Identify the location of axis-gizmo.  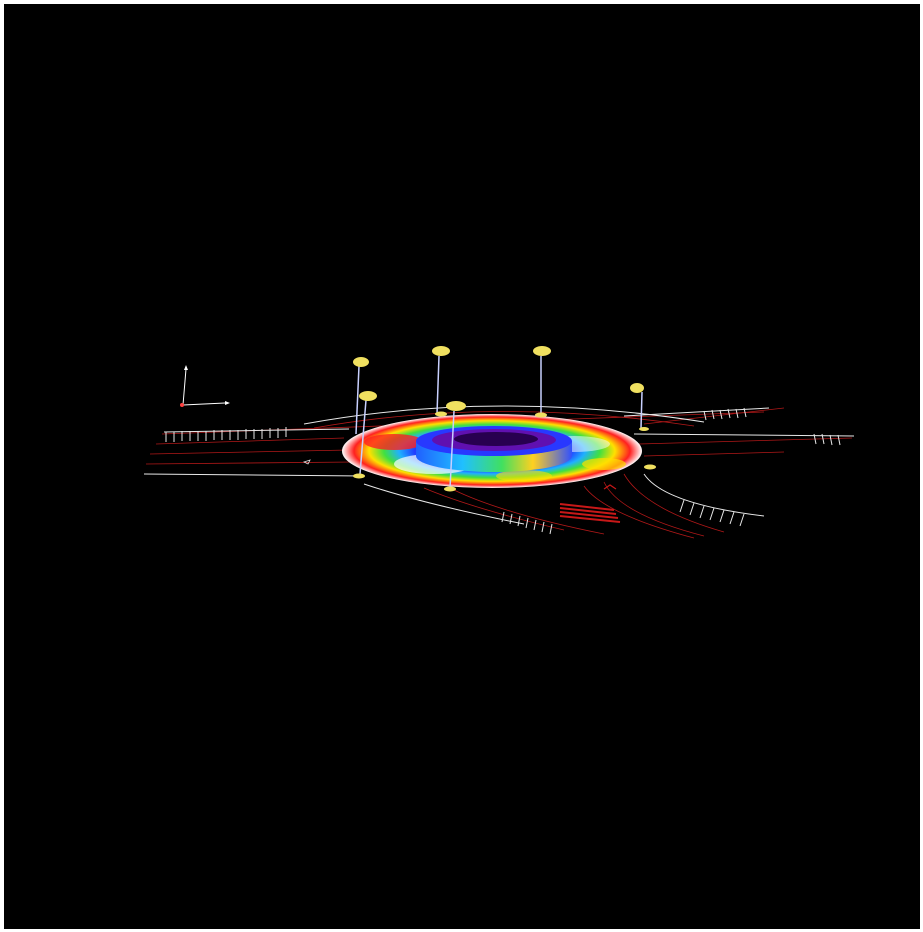
(205, 386).